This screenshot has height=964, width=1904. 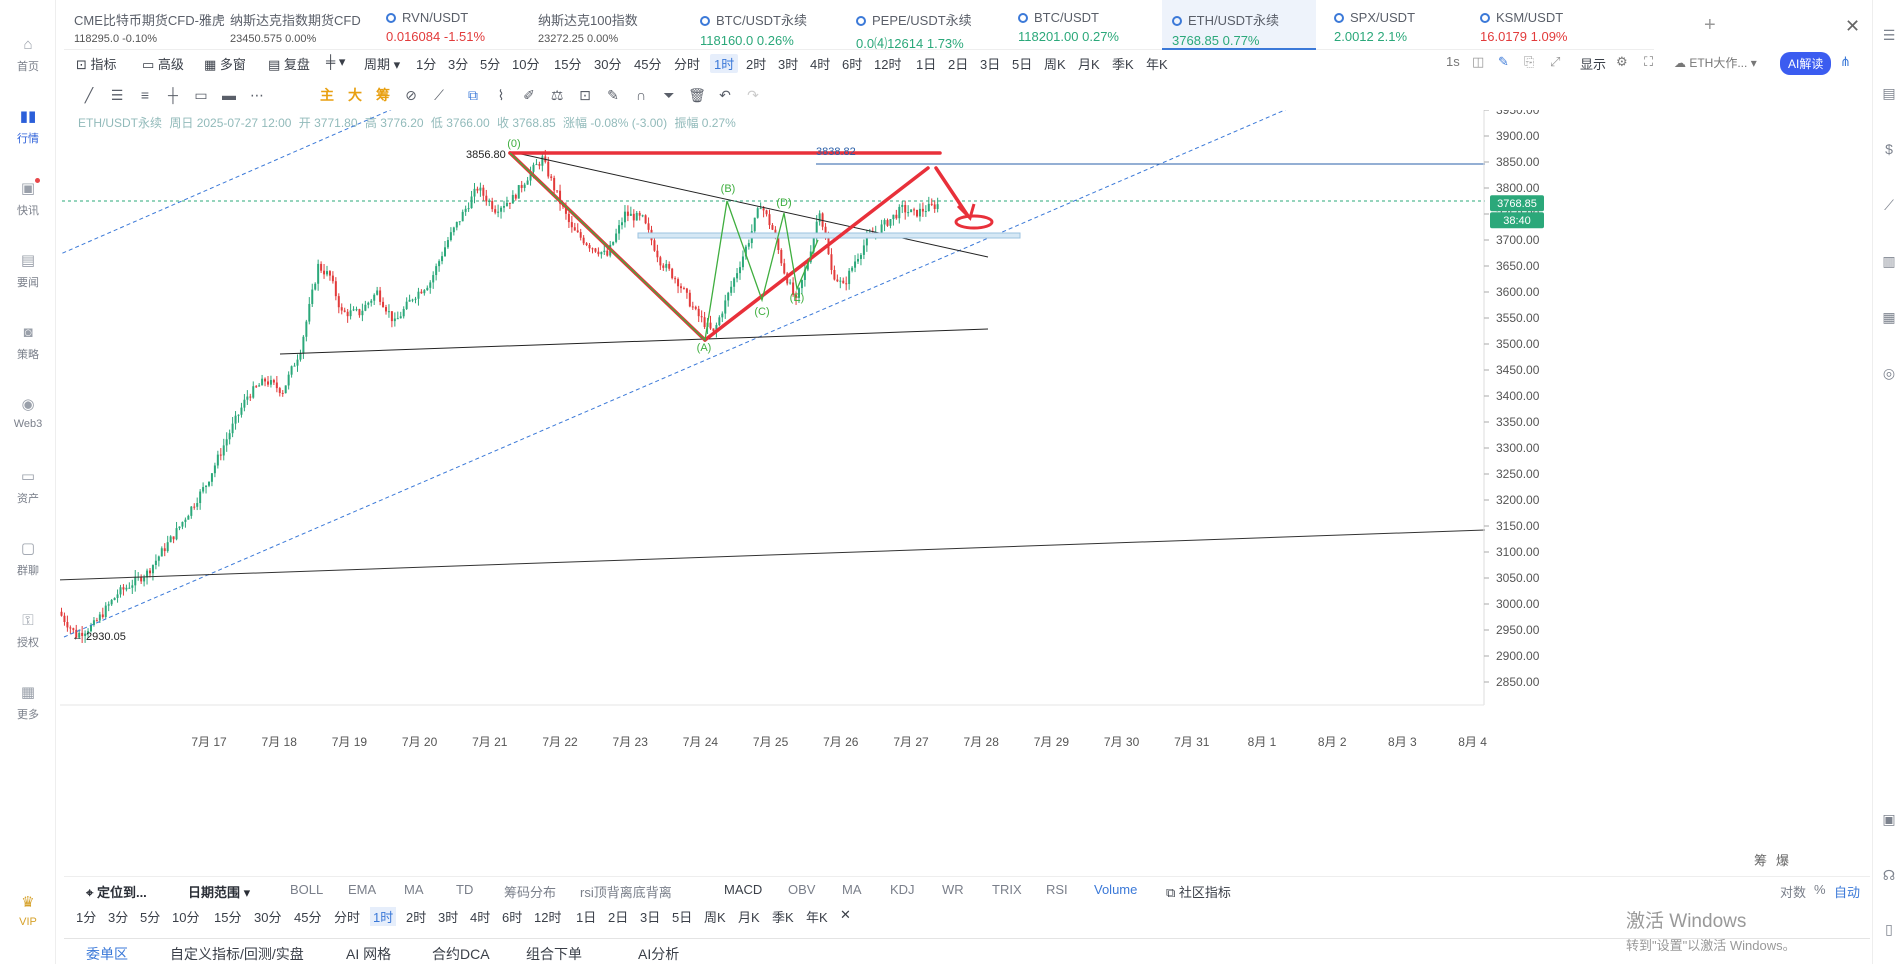 I want to click on nav-strategy: ◙ 策略, so click(x=28, y=343).